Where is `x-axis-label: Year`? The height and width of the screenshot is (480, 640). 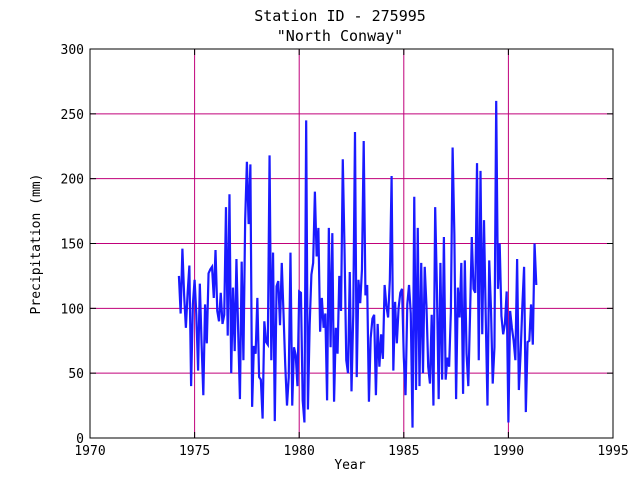
x-axis-label: Year is located at coordinates (349, 465).